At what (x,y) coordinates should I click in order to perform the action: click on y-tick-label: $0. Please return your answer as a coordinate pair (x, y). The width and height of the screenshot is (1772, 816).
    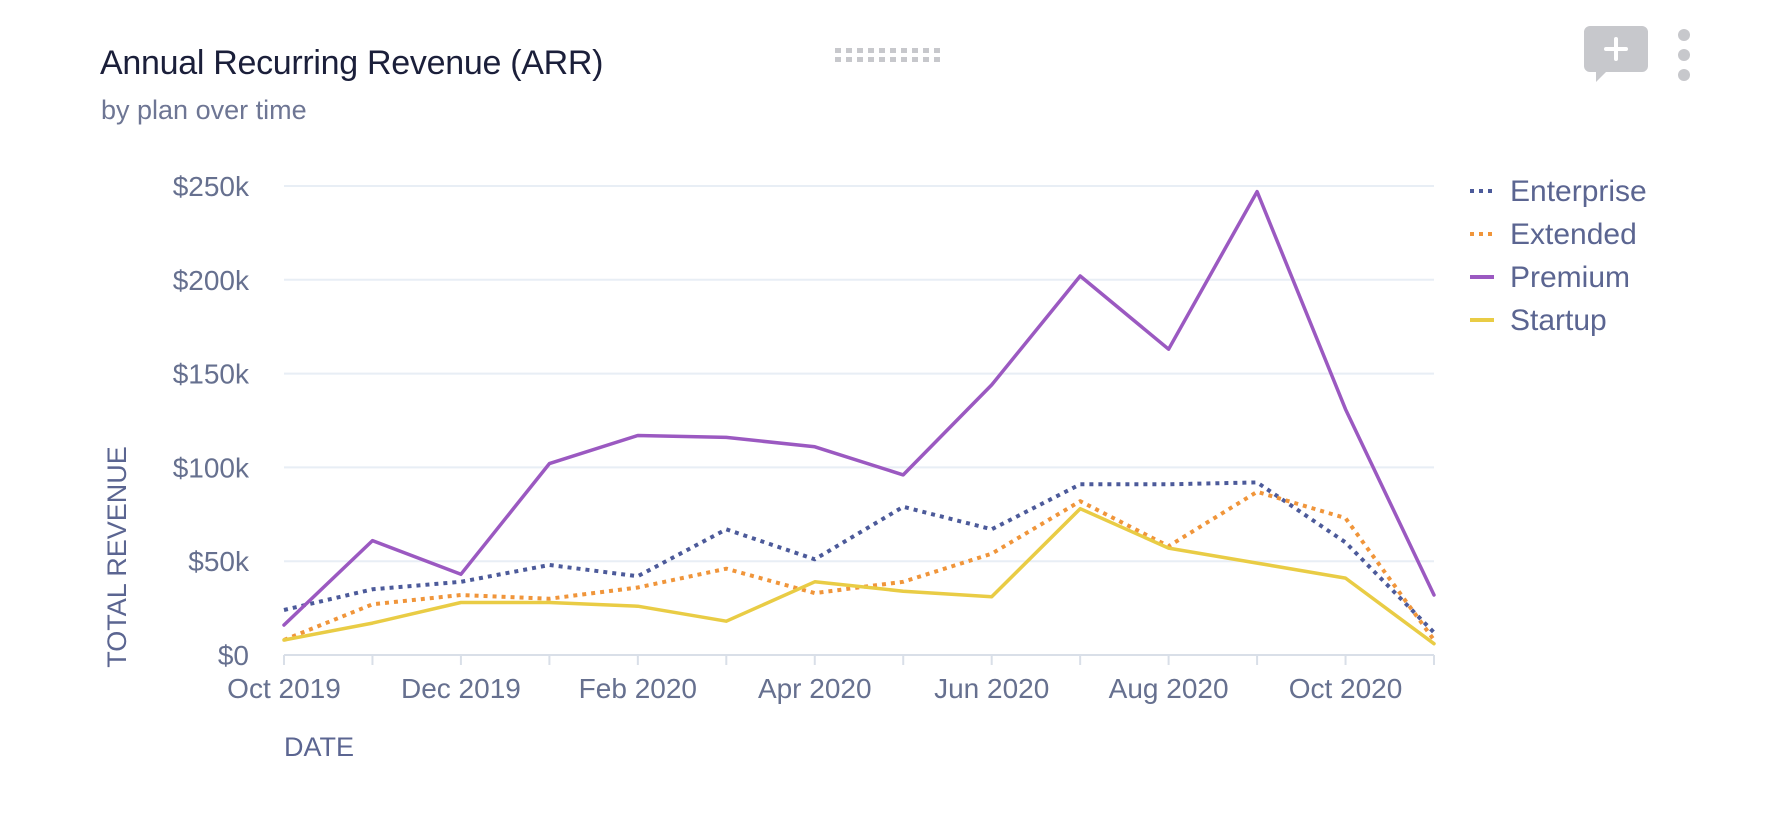
    Looking at the image, I should click on (233, 655).